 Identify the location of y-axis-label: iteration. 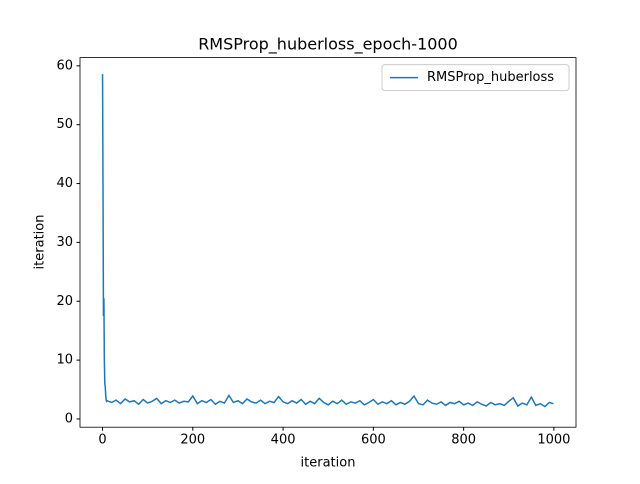
(40, 242).